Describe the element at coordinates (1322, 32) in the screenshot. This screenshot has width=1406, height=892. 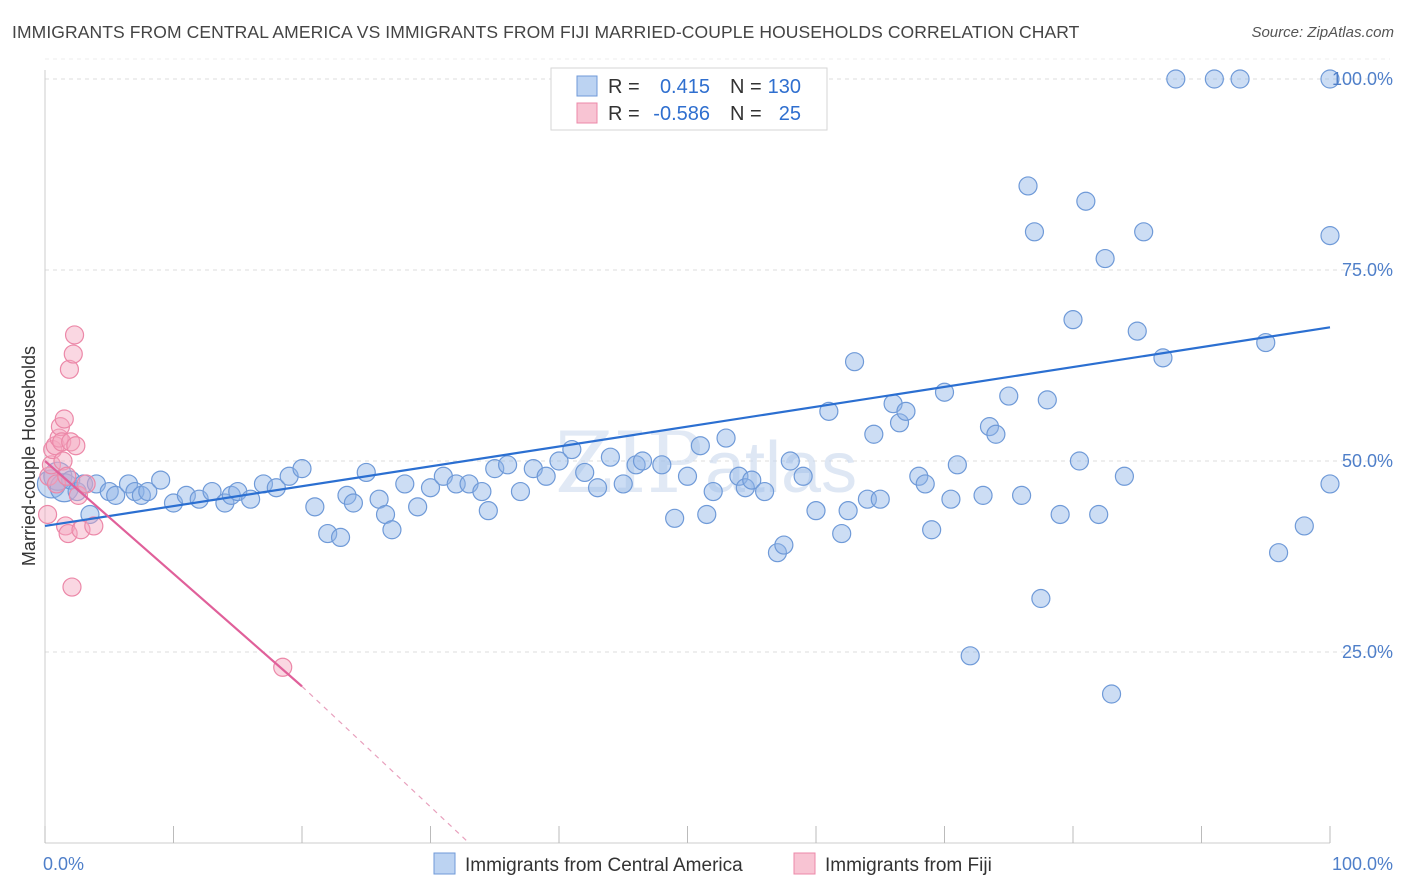
I see `chart-source: Source: ZipAtlas.com` at that location.